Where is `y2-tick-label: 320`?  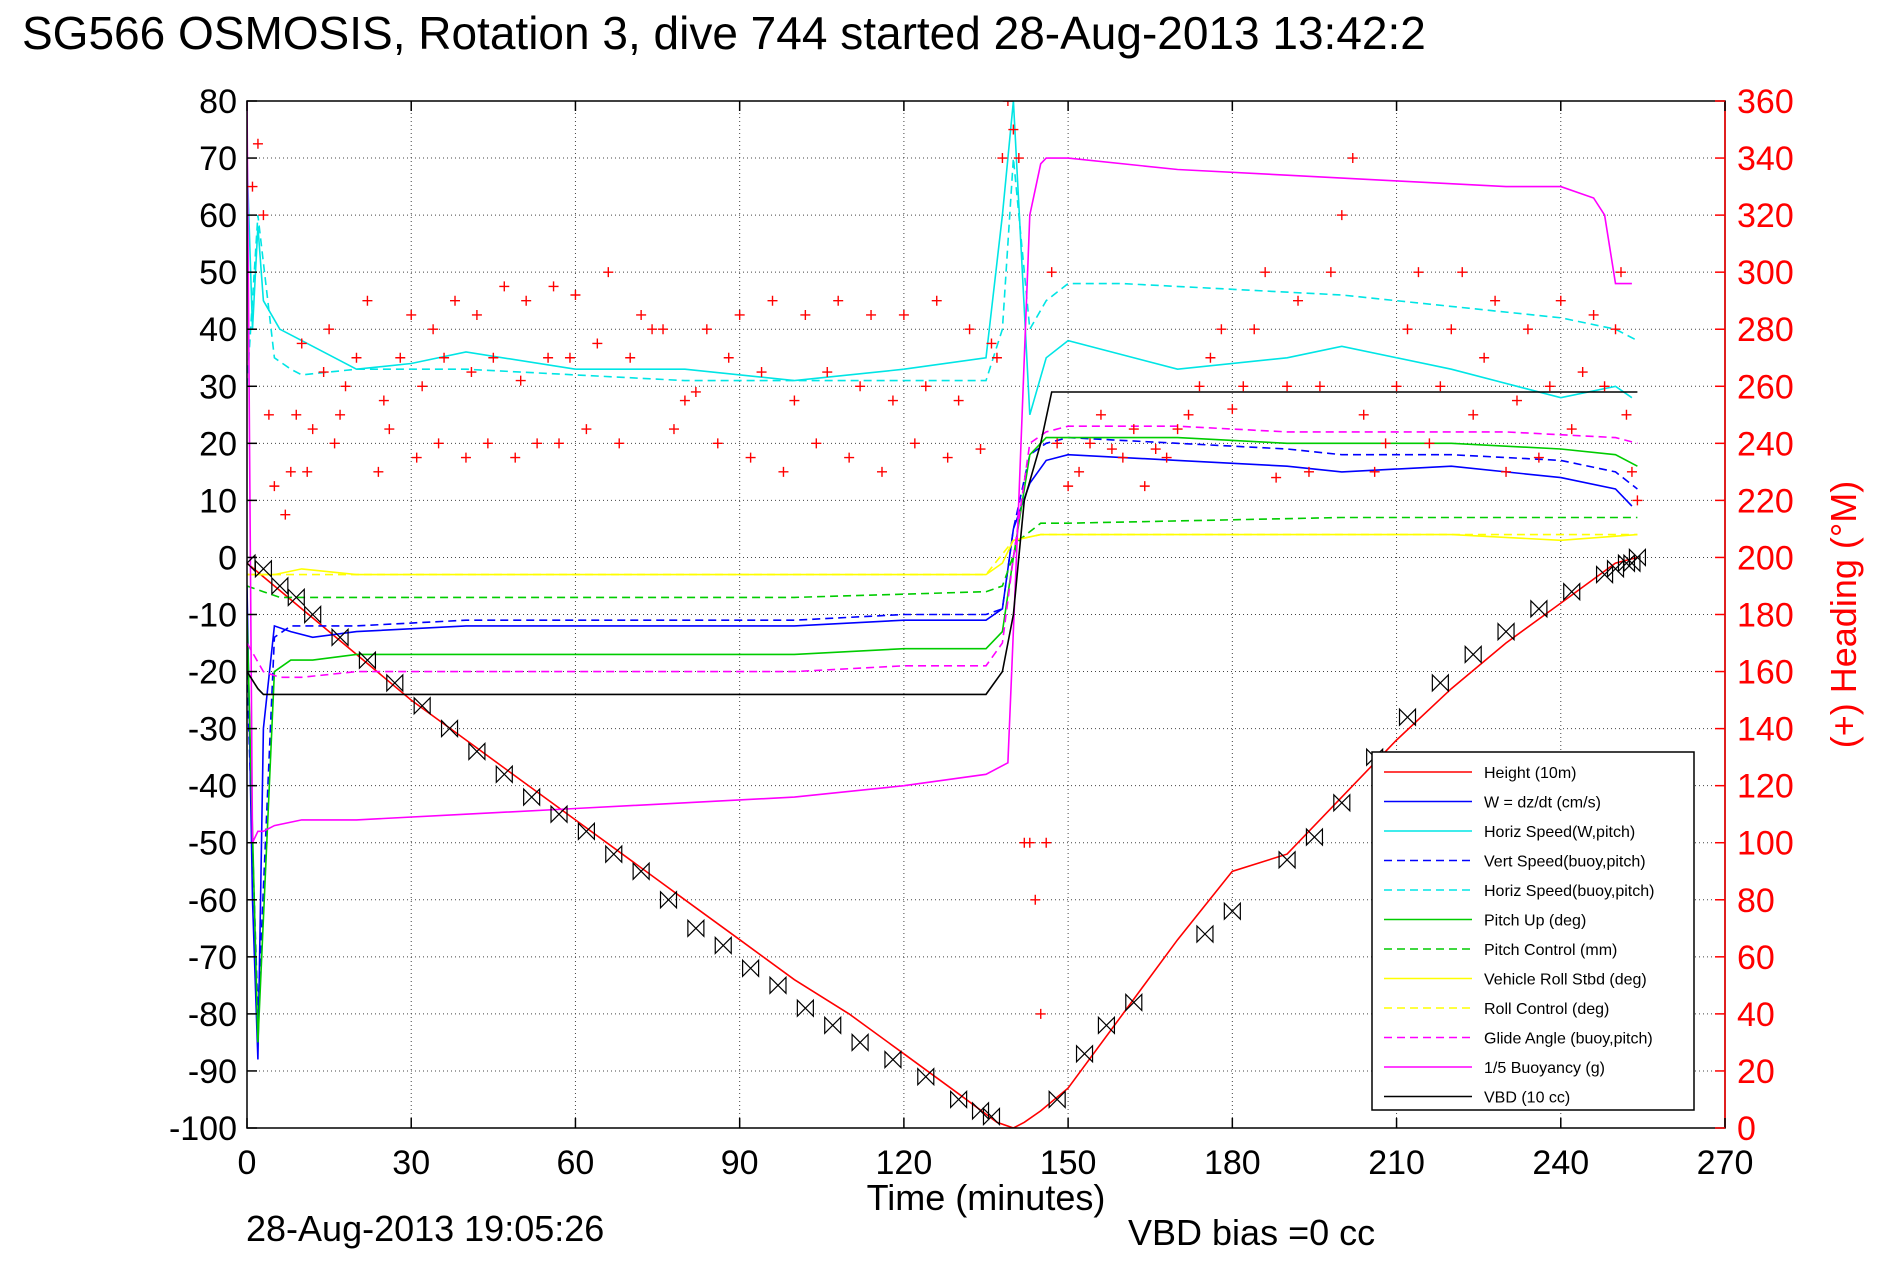
y2-tick-label: 320 is located at coordinates (1765, 216).